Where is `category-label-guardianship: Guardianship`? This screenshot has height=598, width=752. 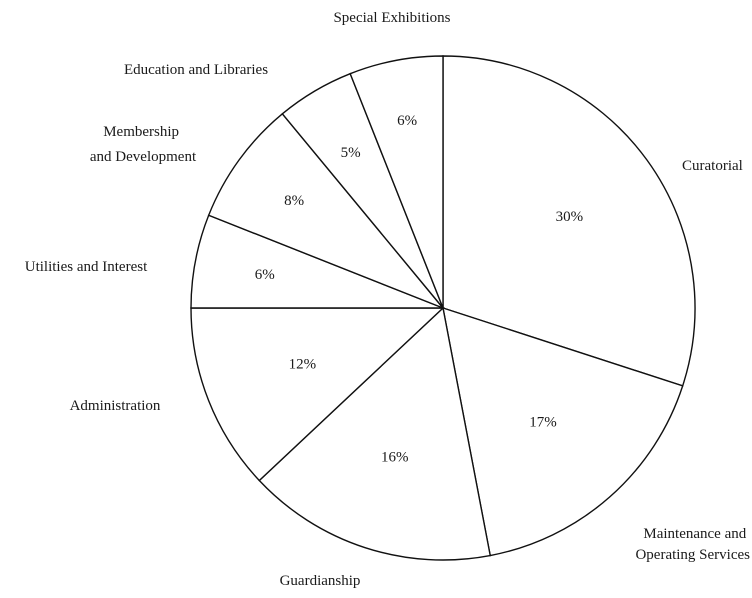
category-label-guardianship: Guardianship is located at coordinates (320, 581).